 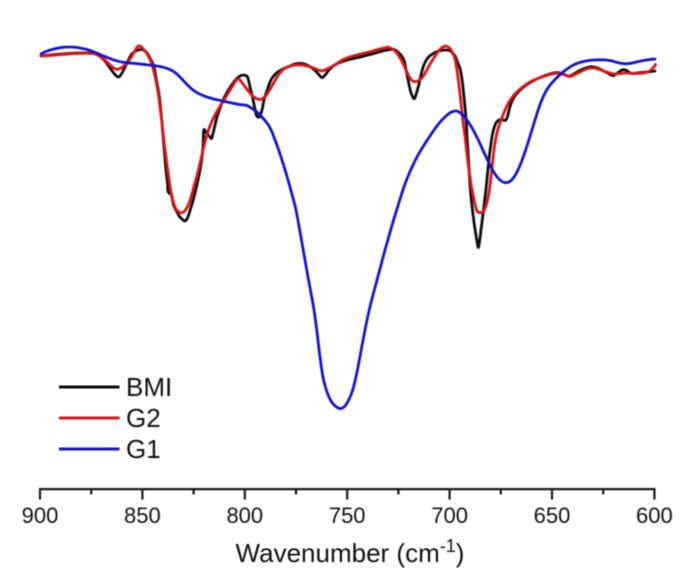 I want to click on svg-text: 800, so click(x=244, y=515).